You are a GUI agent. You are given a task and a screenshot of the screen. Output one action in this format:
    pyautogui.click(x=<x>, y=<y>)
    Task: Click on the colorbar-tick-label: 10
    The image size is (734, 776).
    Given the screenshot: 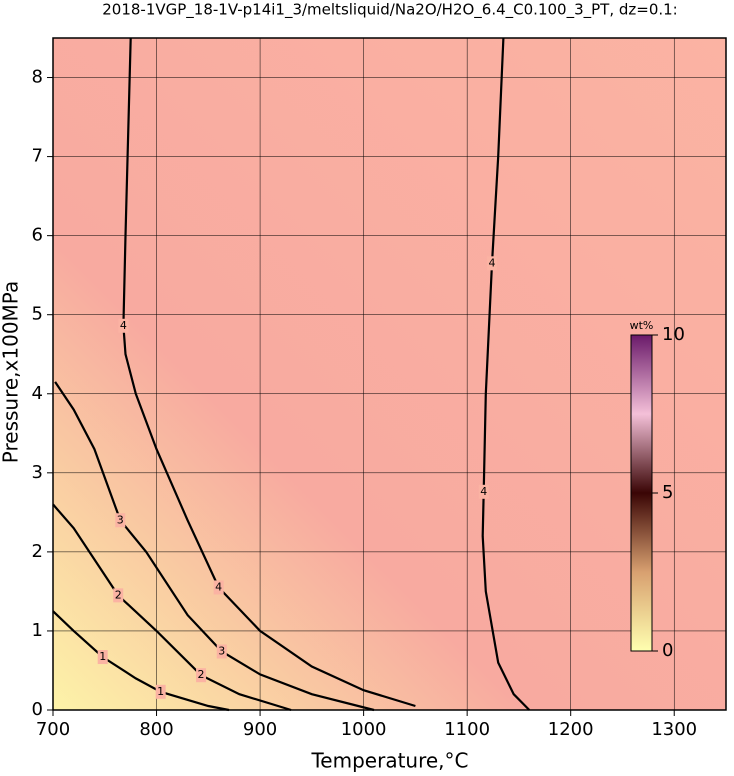 What is the action you would take?
    pyautogui.click(x=673, y=334)
    